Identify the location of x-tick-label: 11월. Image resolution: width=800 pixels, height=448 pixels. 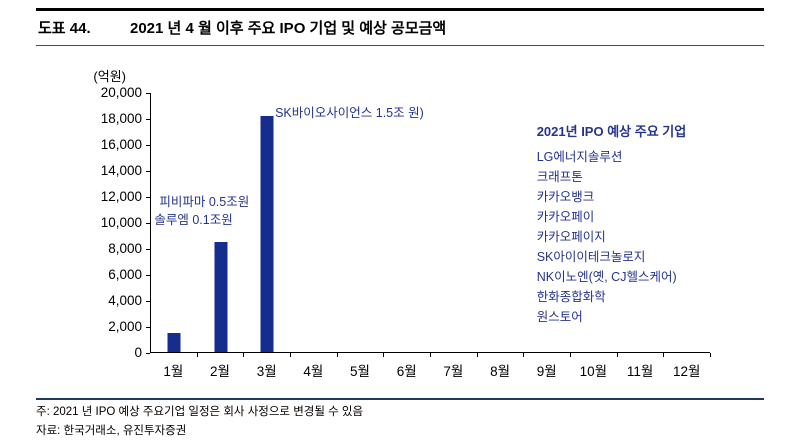
(640, 371).